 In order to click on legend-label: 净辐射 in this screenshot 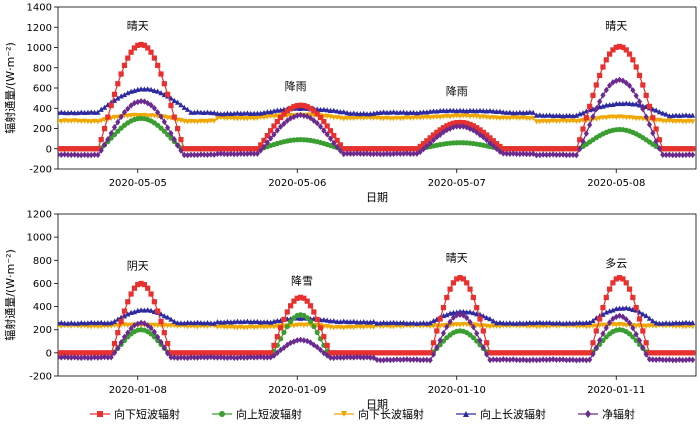, I will do `click(618, 414)`.